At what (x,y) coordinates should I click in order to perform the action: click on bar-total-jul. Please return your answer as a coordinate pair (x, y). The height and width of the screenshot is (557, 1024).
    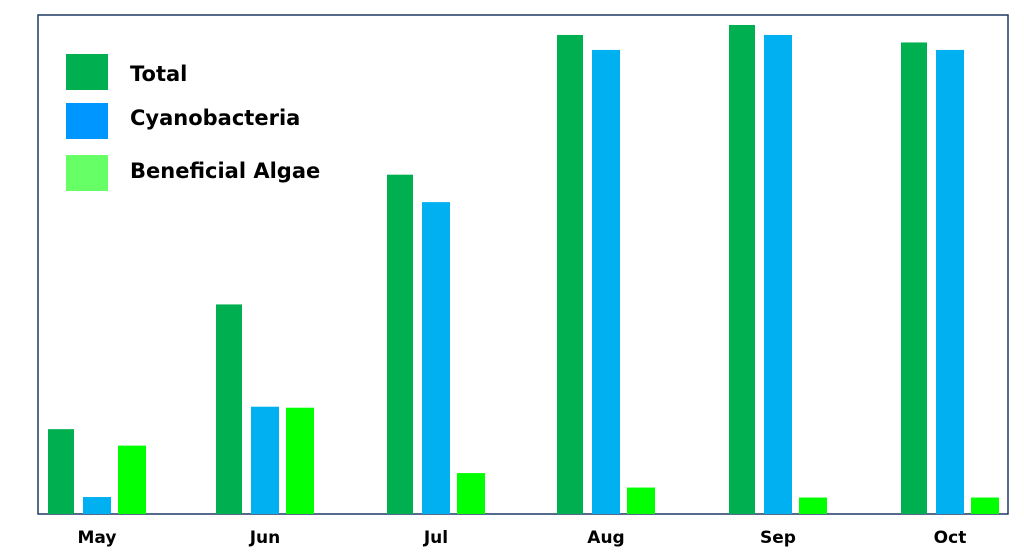
    Looking at the image, I should click on (400, 344).